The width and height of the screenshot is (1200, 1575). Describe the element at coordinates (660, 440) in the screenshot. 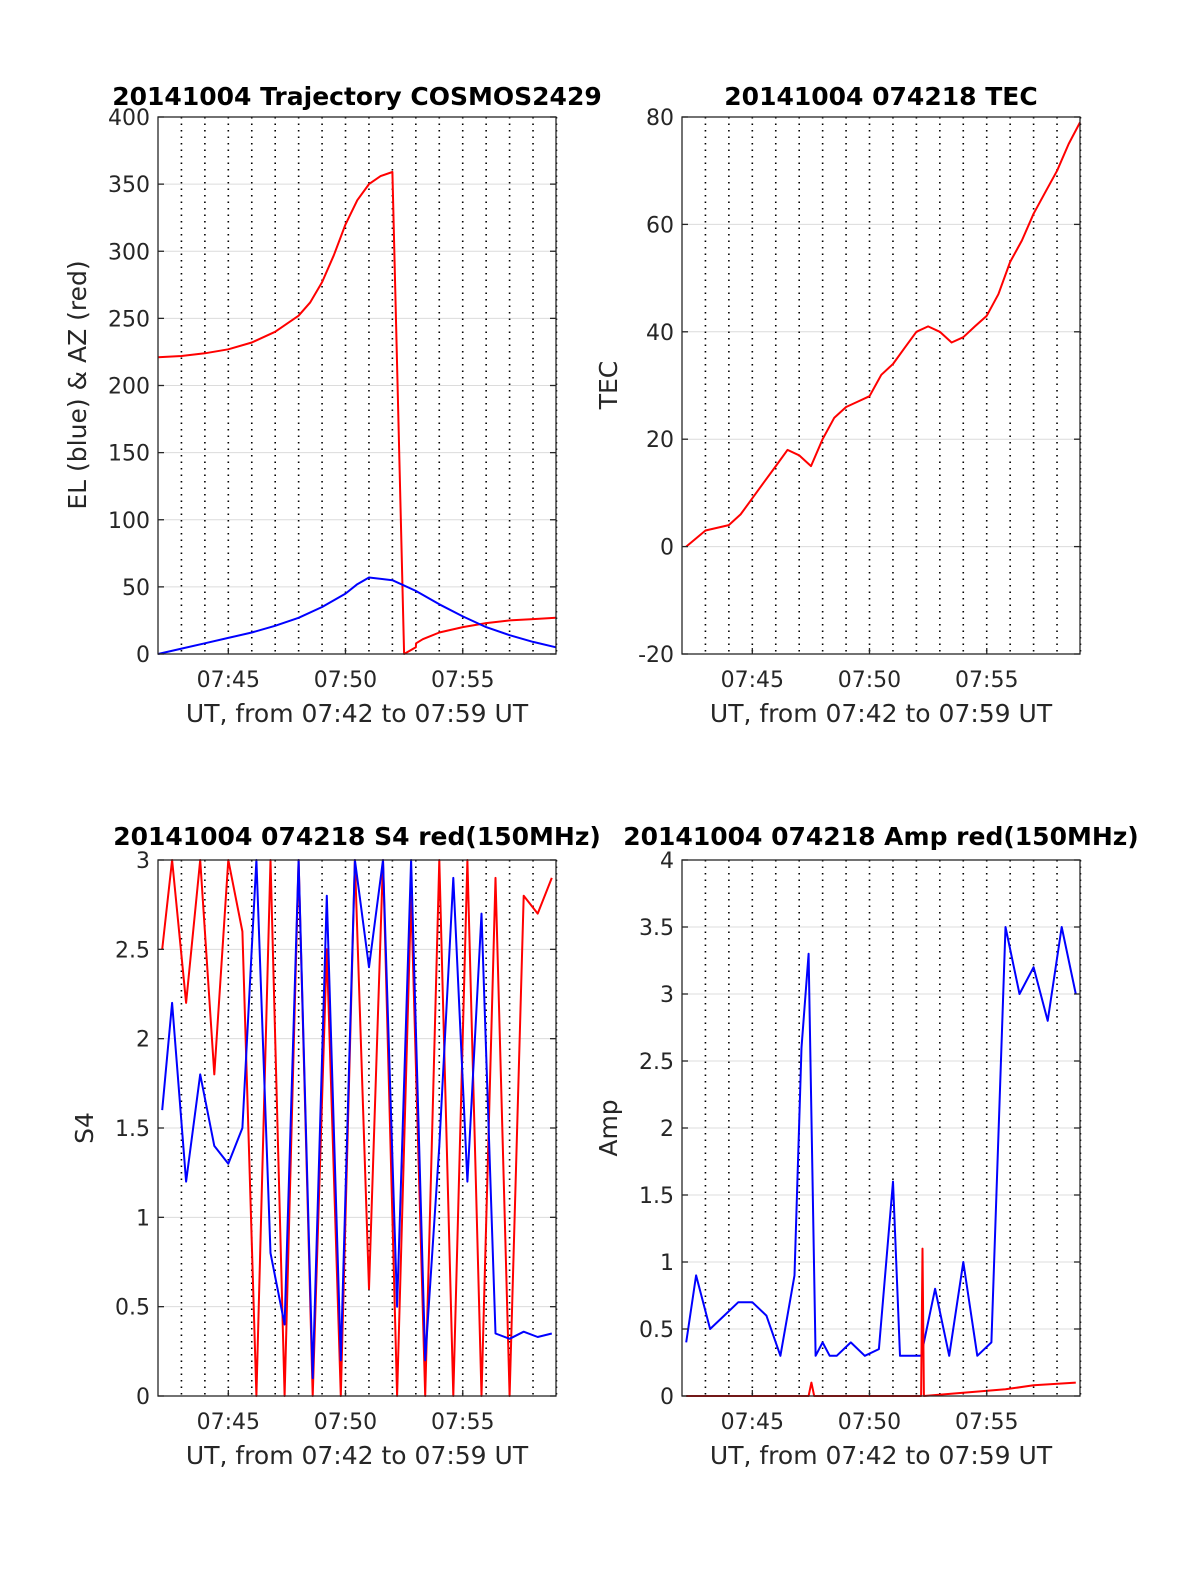

I see `y-tick-label: 20` at that location.